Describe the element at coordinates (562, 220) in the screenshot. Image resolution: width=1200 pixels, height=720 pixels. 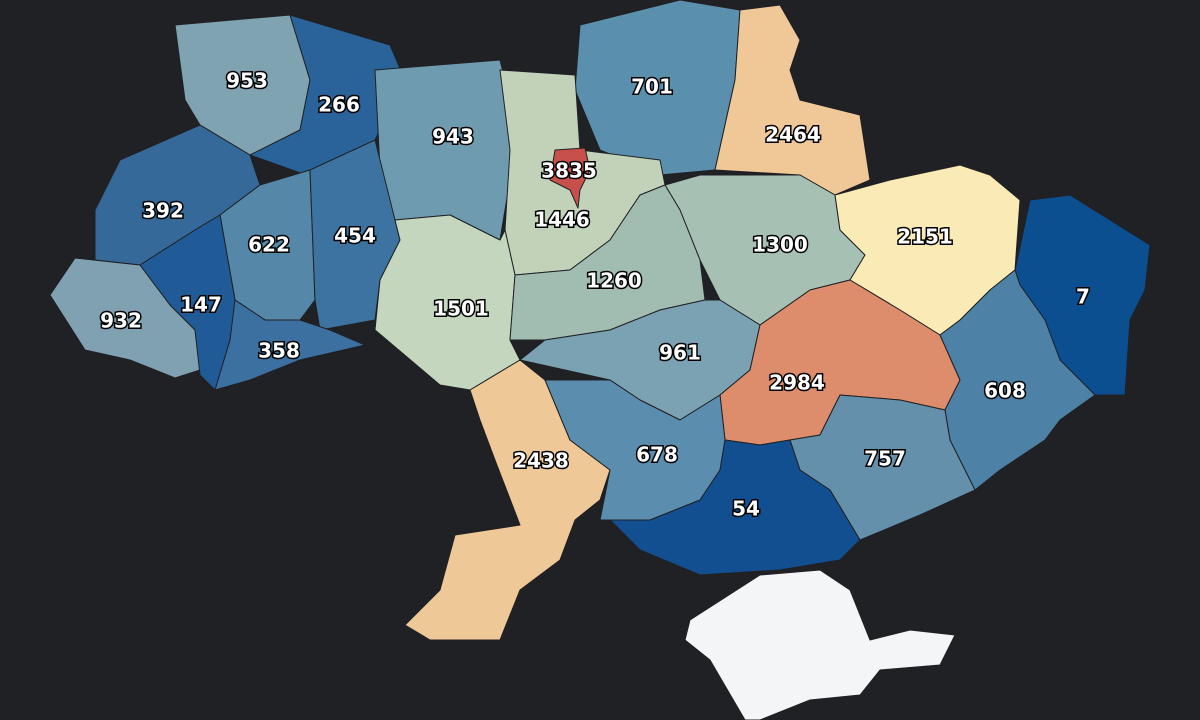
I see `region-value: 1446` at that location.